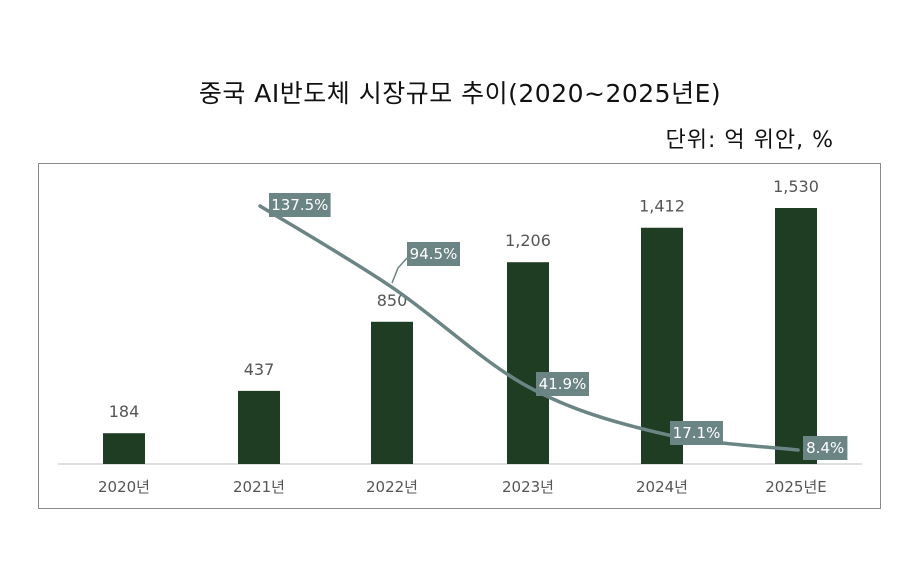 The image size is (920, 579). What do you see at coordinates (124, 411) in the screenshot?
I see `bar-value-label-0: 184` at bounding box center [124, 411].